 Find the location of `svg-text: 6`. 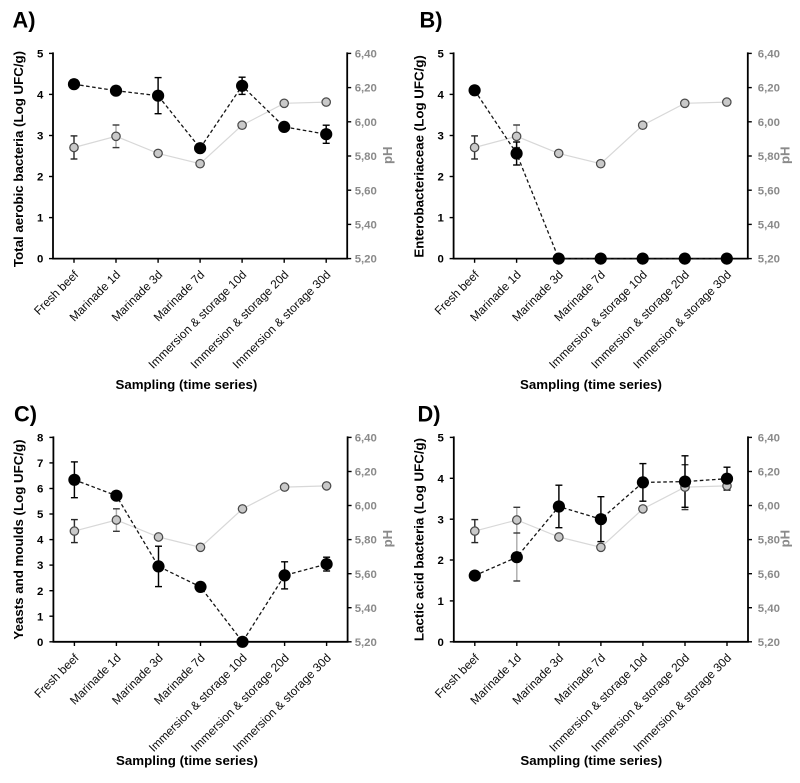

svg-text: 6 is located at coordinates (40, 490).